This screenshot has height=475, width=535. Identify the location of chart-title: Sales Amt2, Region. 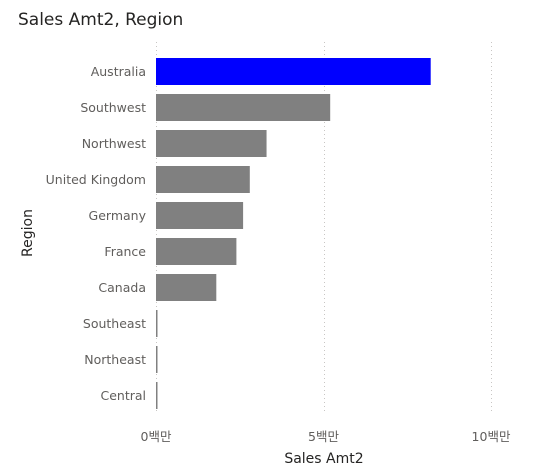
(100, 20).